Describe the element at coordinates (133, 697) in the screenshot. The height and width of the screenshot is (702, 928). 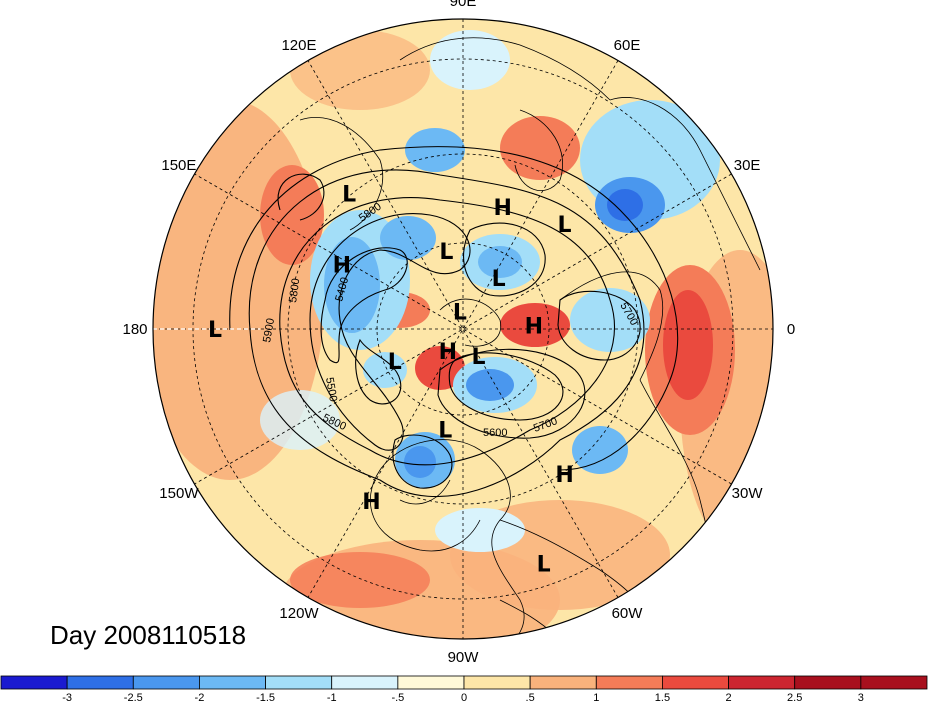
I see `colorbar-tick-label: -2.5` at that location.